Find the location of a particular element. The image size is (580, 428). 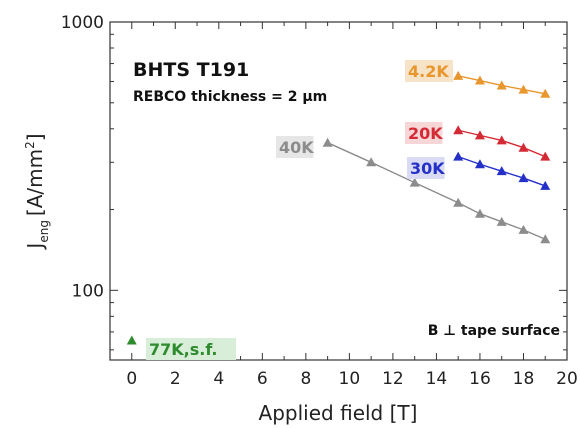

x-axis-title: Applied field [T] is located at coordinates (338, 413).